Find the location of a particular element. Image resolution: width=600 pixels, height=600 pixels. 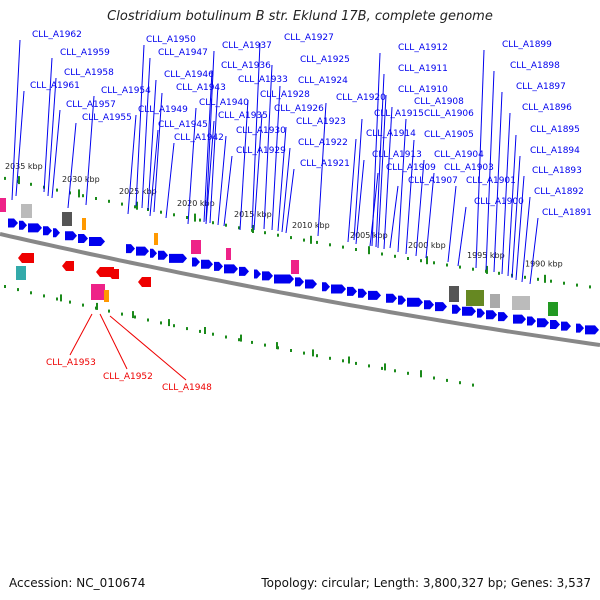

gene-label: CLL_A1927 is located at coordinates (309, 38).